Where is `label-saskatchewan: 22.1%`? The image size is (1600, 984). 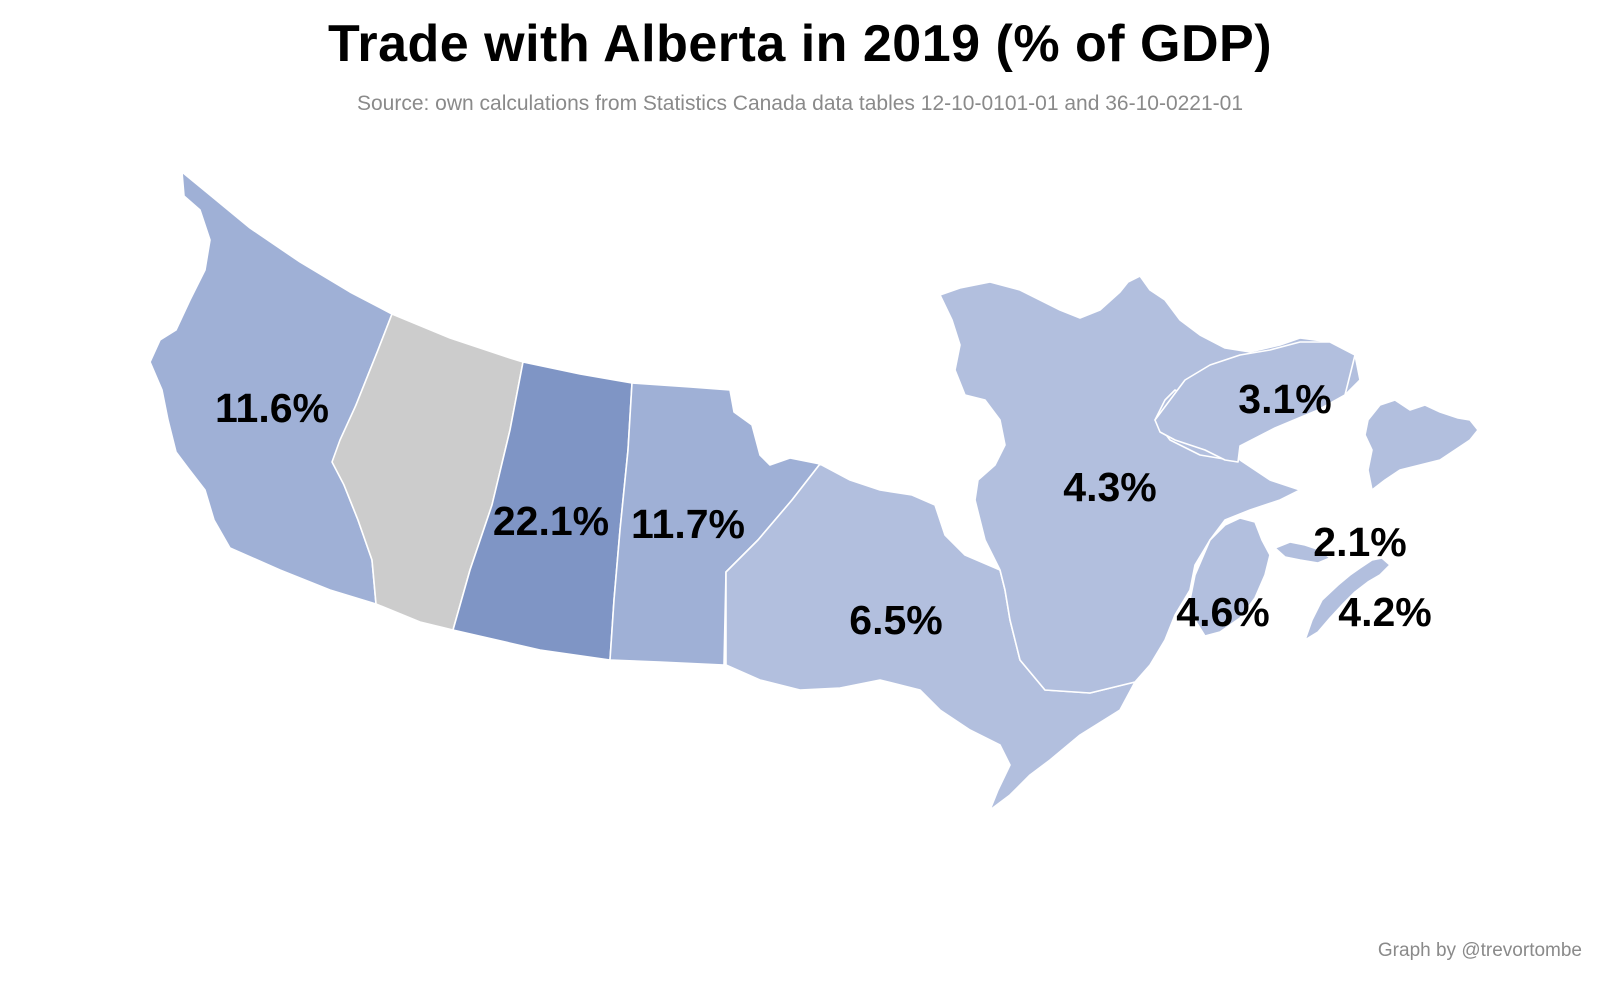 label-saskatchewan: 22.1% is located at coordinates (551, 521).